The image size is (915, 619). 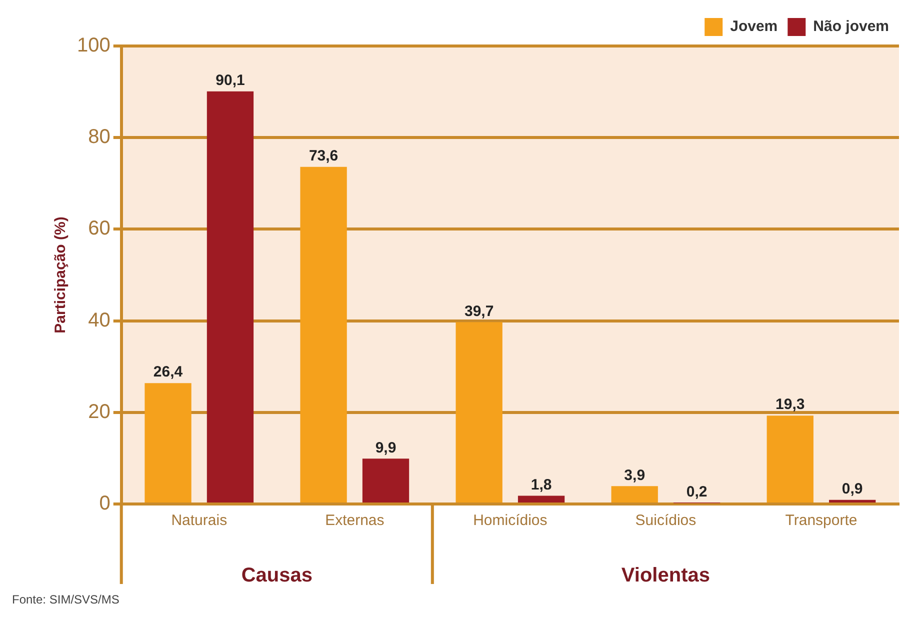 I want to click on y-axis-title: Participação (%), so click(x=61, y=275).